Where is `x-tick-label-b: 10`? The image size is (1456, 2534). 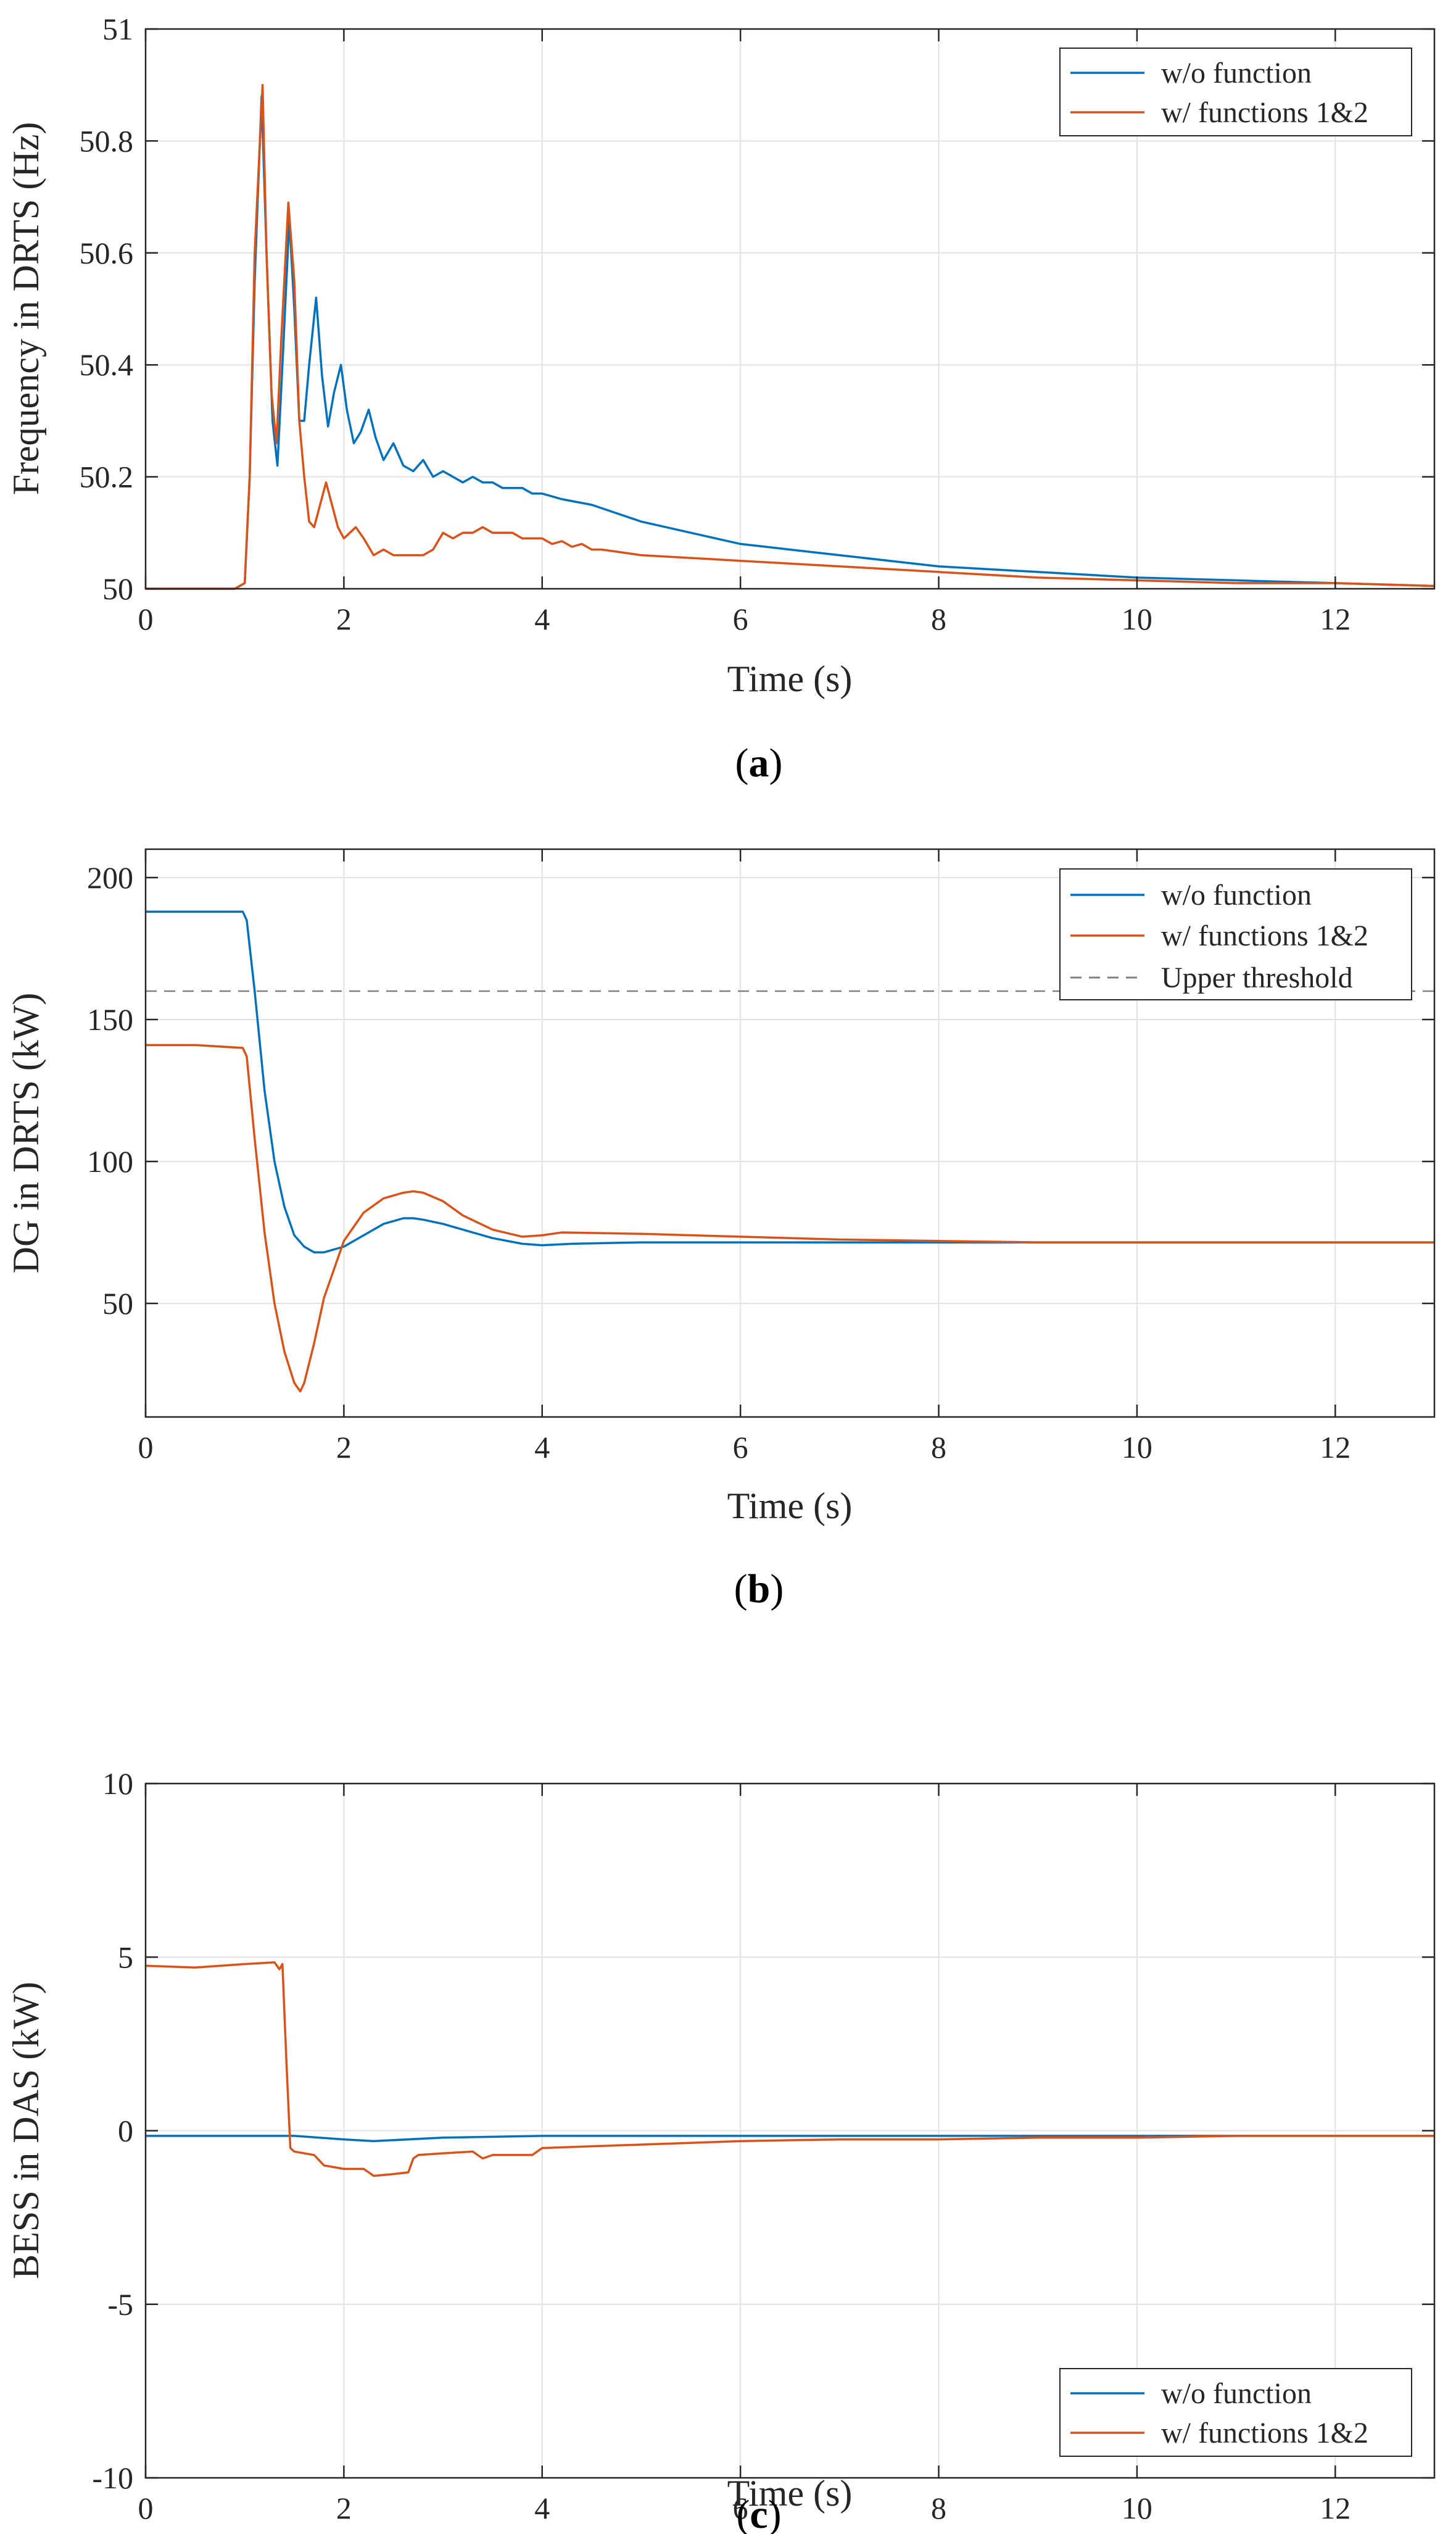
x-tick-label-b: 10 is located at coordinates (1137, 1447).